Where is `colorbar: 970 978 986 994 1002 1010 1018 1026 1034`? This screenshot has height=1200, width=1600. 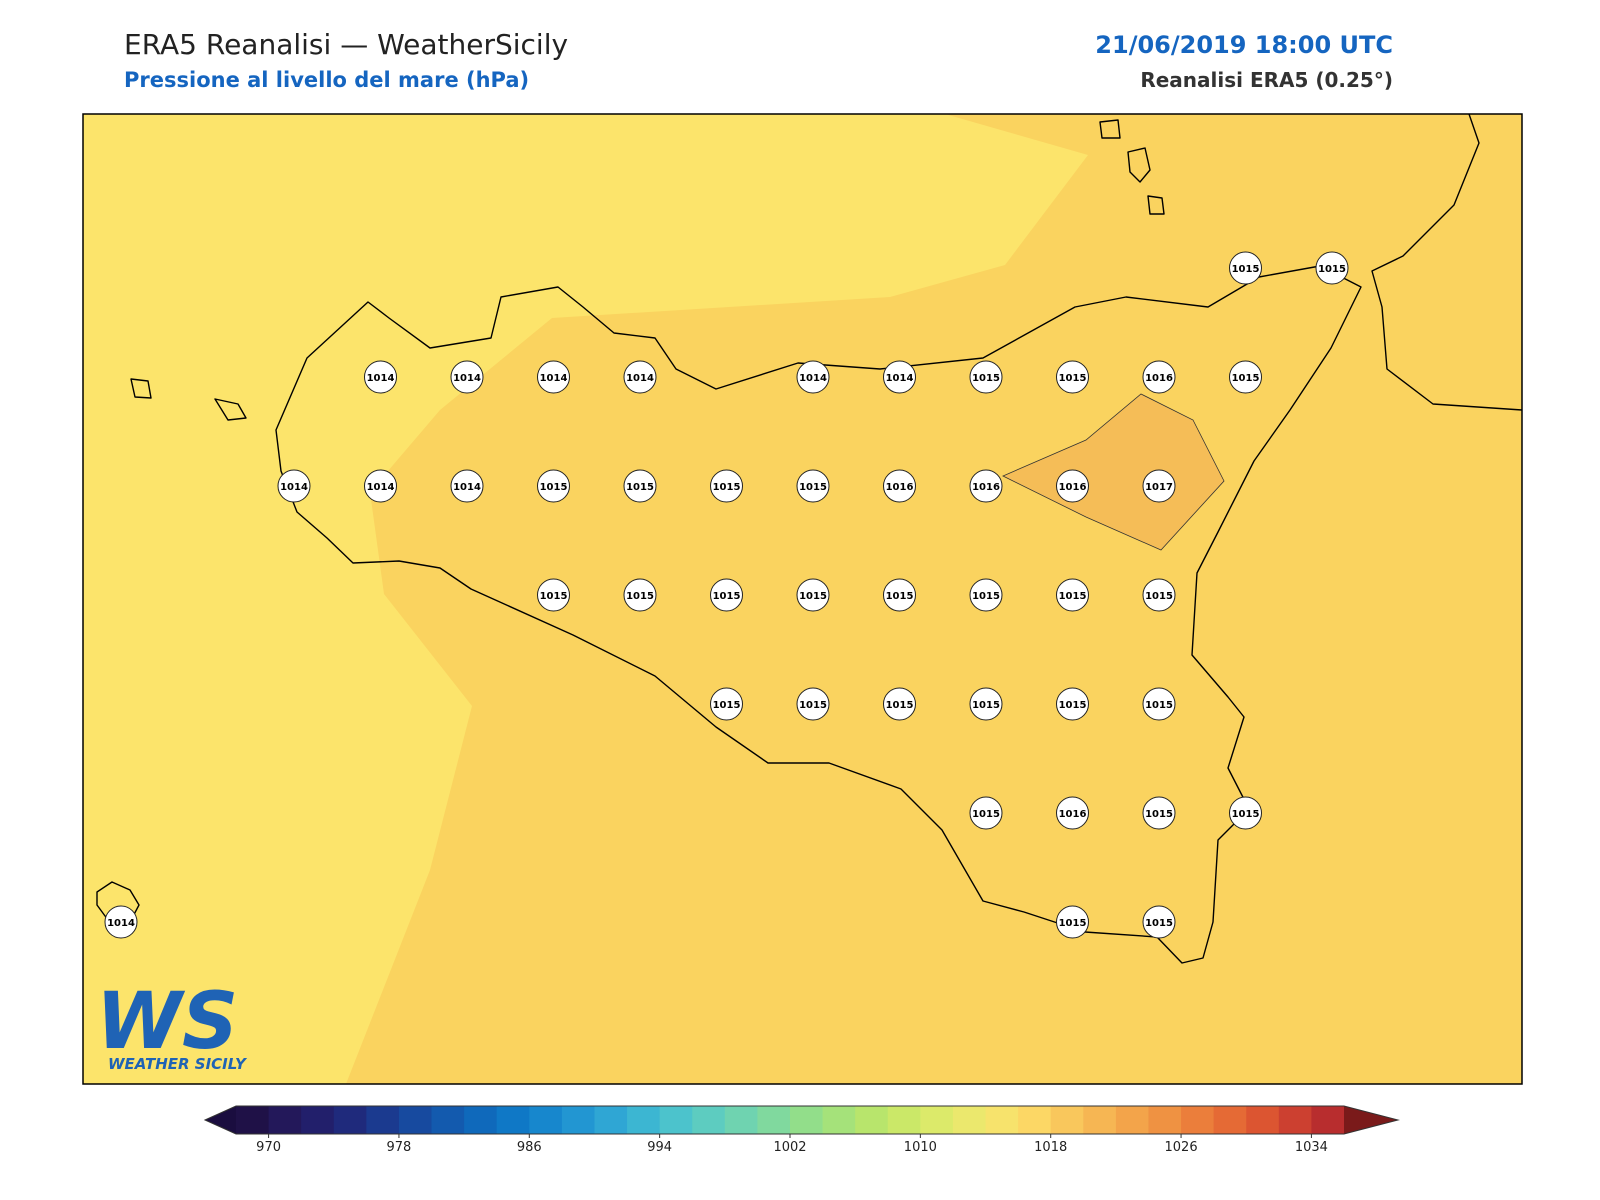 colorbar: 970 978 986 994 1002 1010 1018 1026 1034 is located at coordinates (801, 1130).